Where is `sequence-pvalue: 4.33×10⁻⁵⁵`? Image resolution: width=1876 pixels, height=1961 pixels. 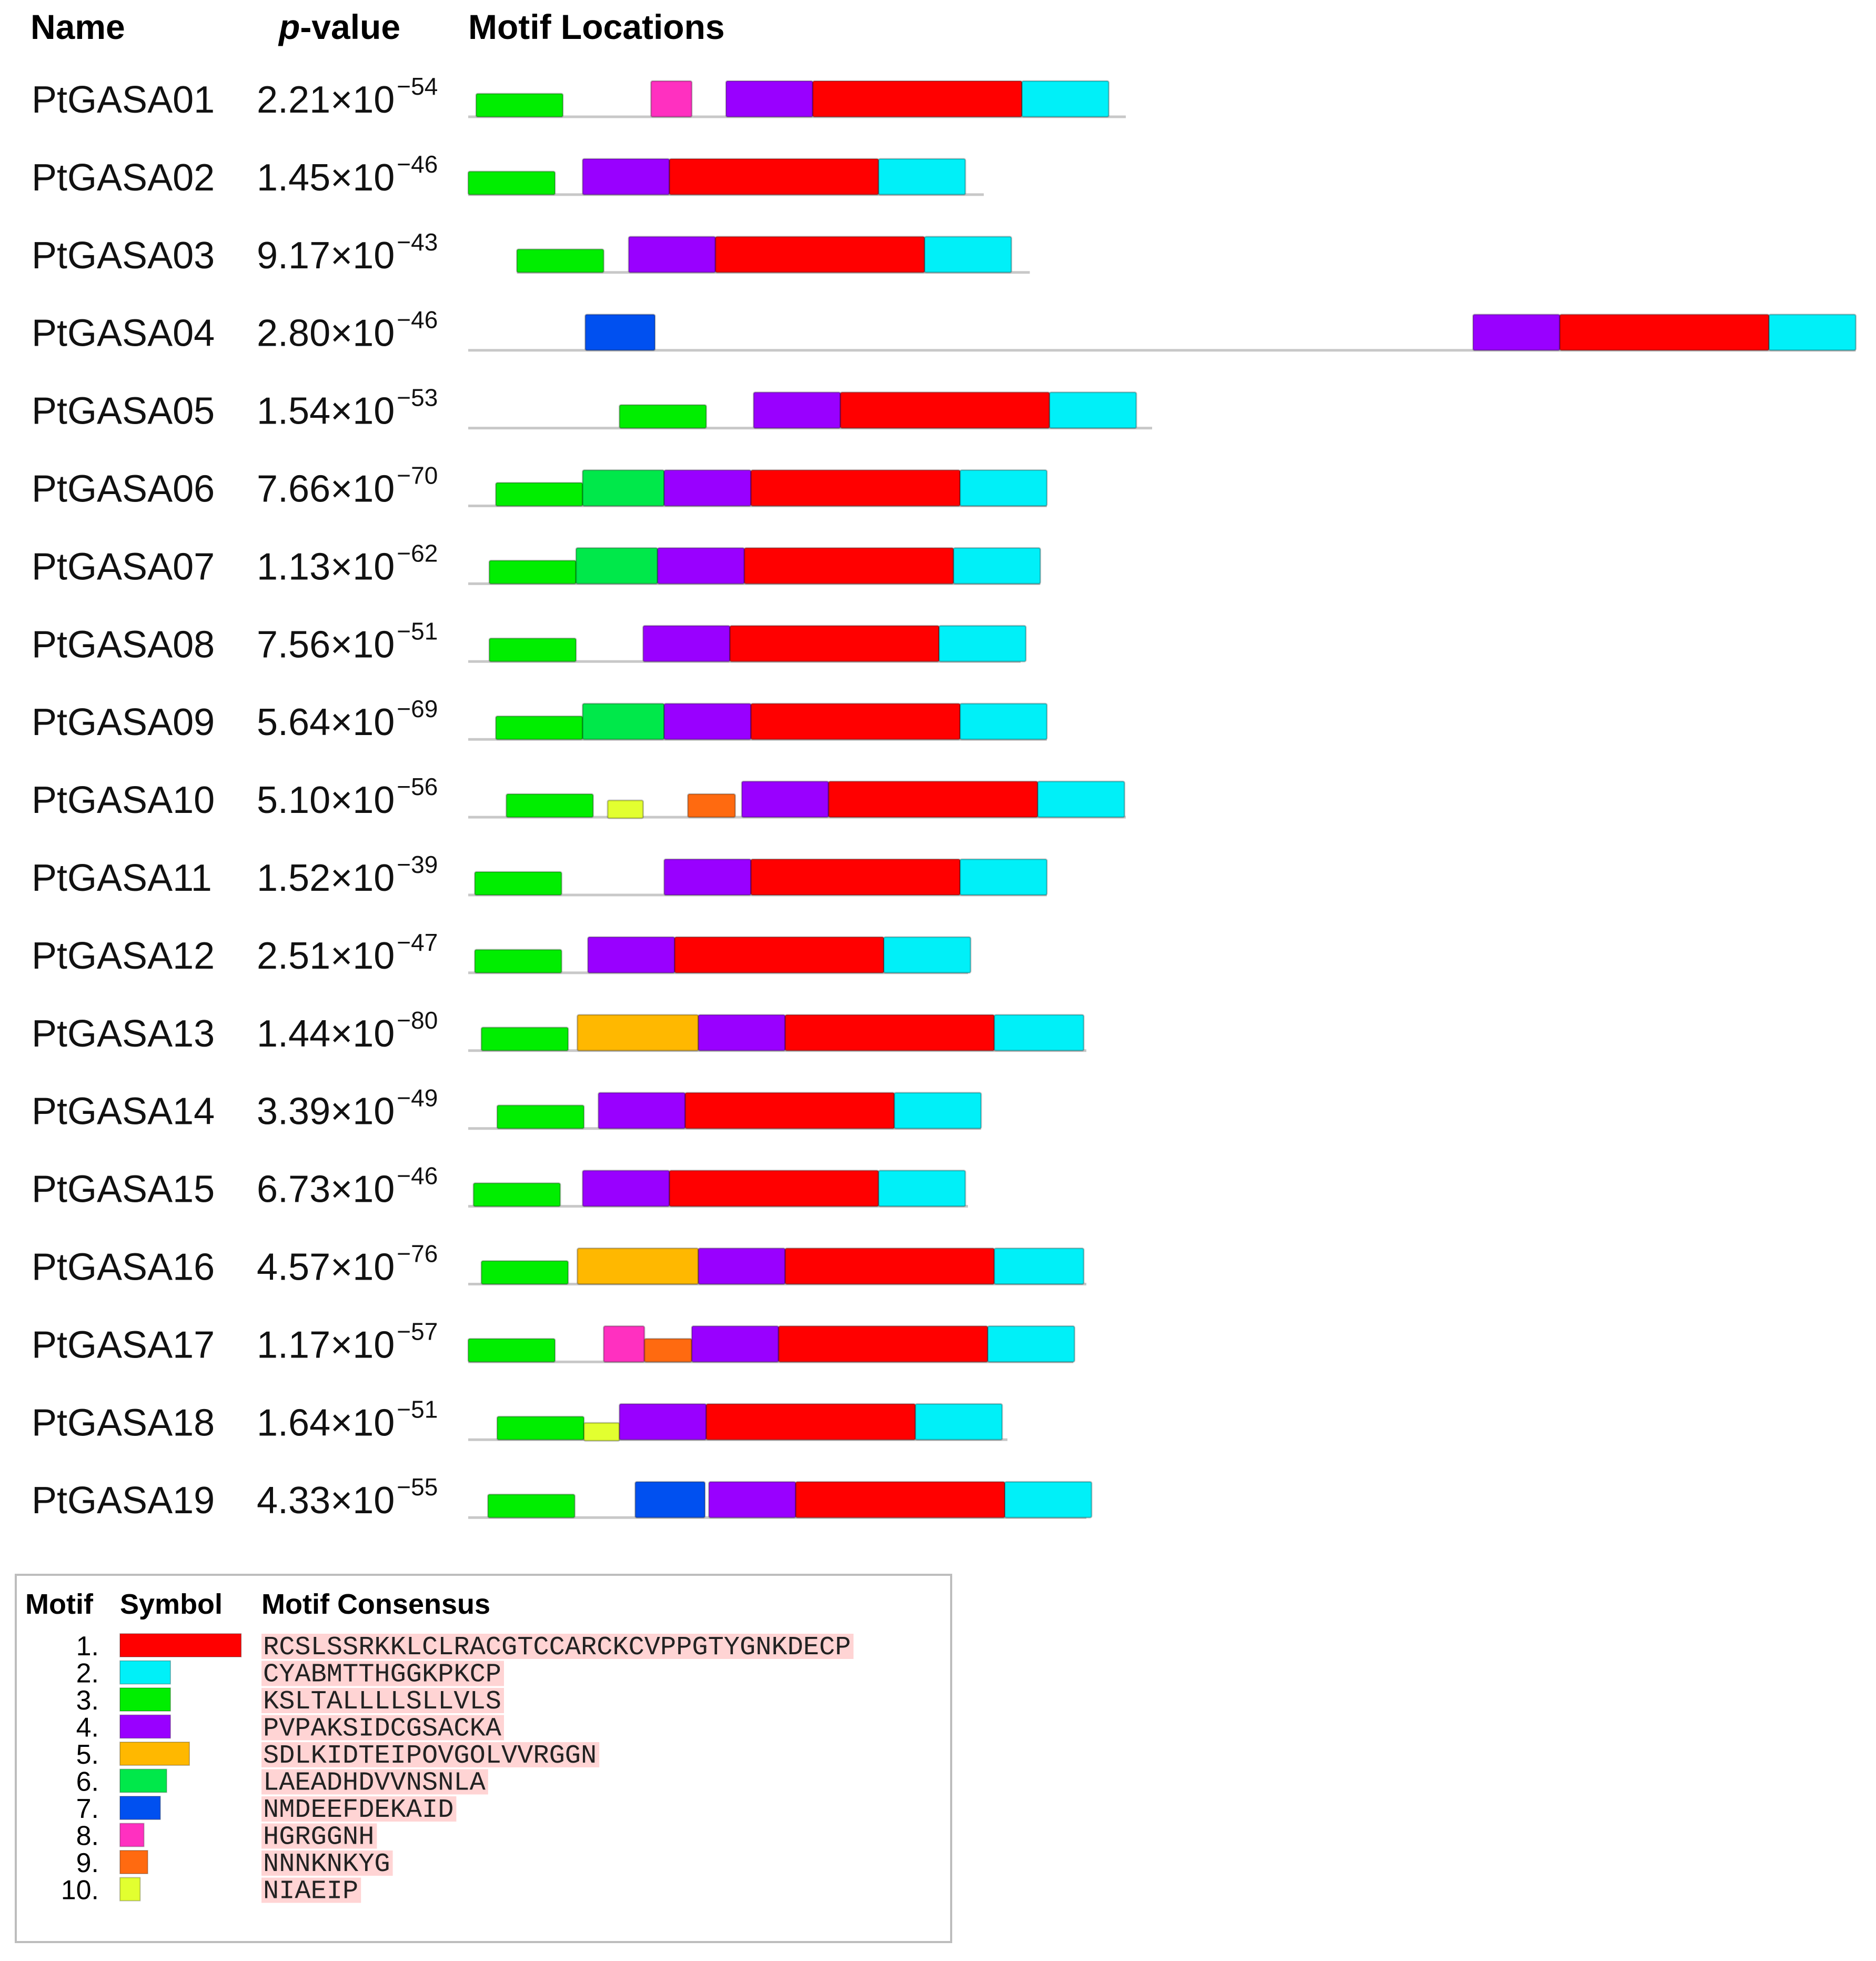
sequence-pvalue: 4.33×10⁻⁵⁵ is located at coordinates (348, 1497).